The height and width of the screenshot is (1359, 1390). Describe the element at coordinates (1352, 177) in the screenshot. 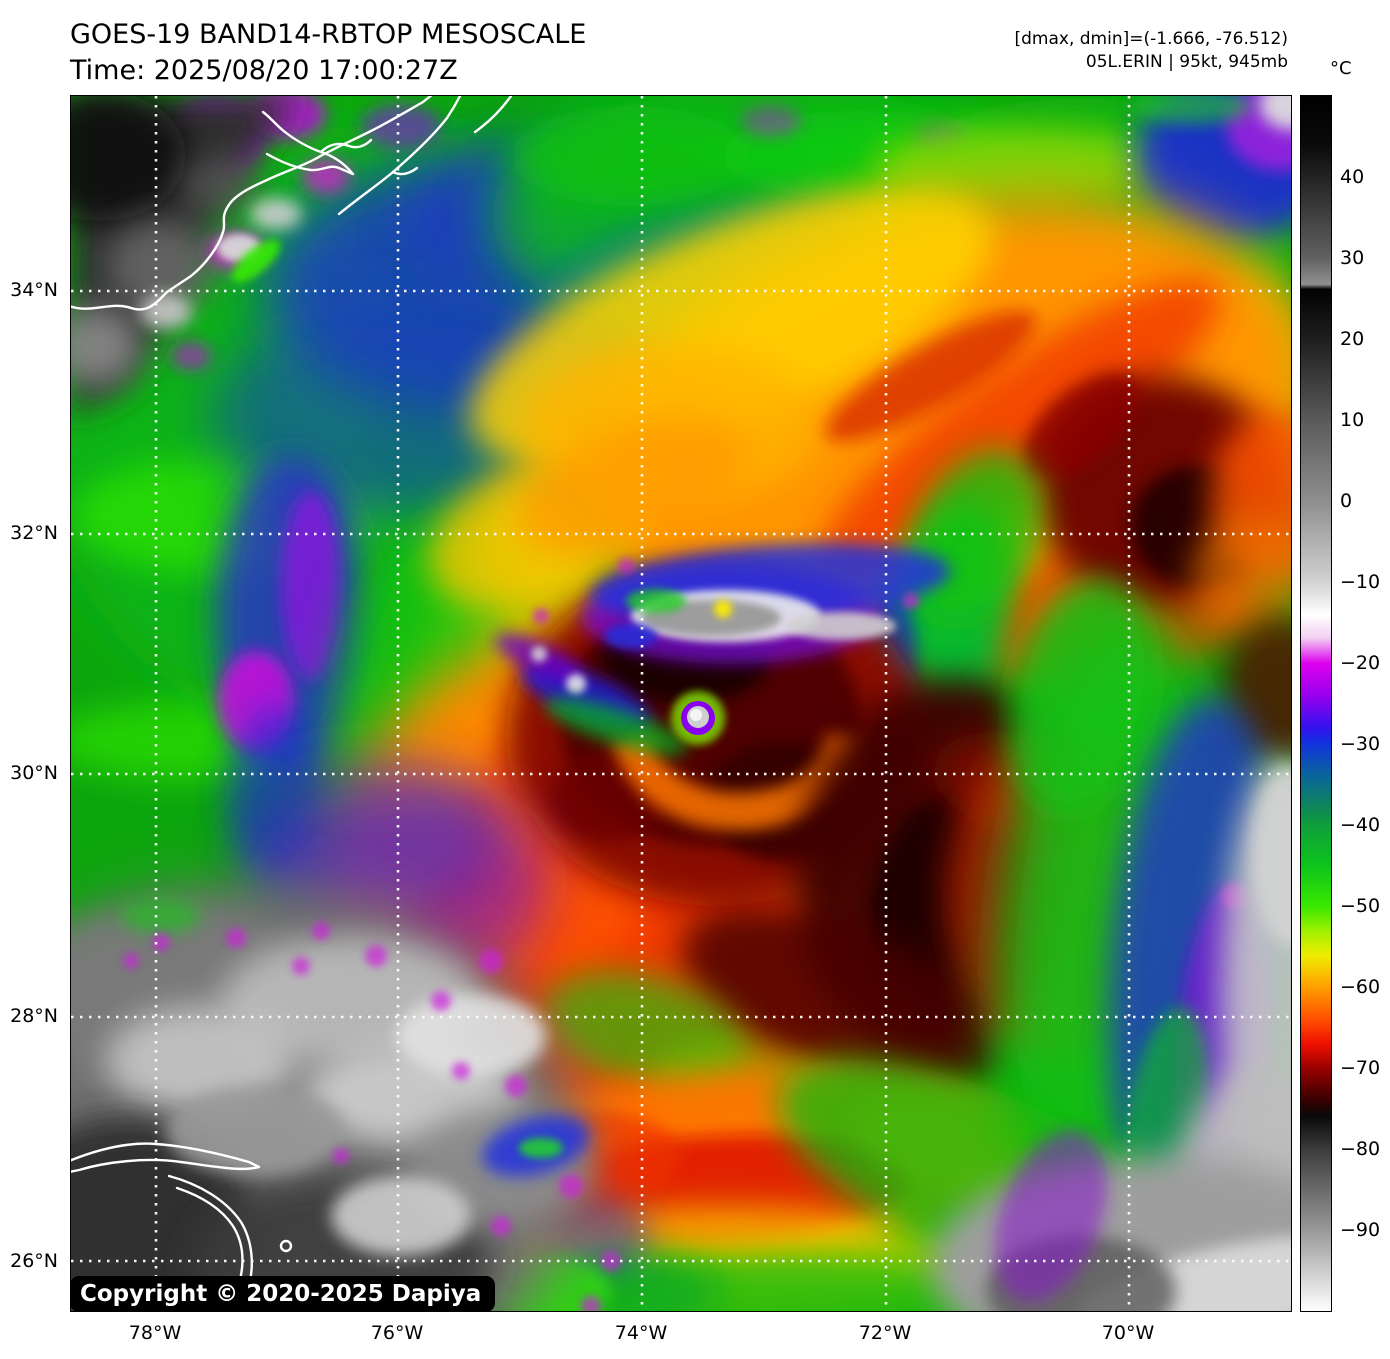

I see `colorbar-tick-label: 40` at that location.